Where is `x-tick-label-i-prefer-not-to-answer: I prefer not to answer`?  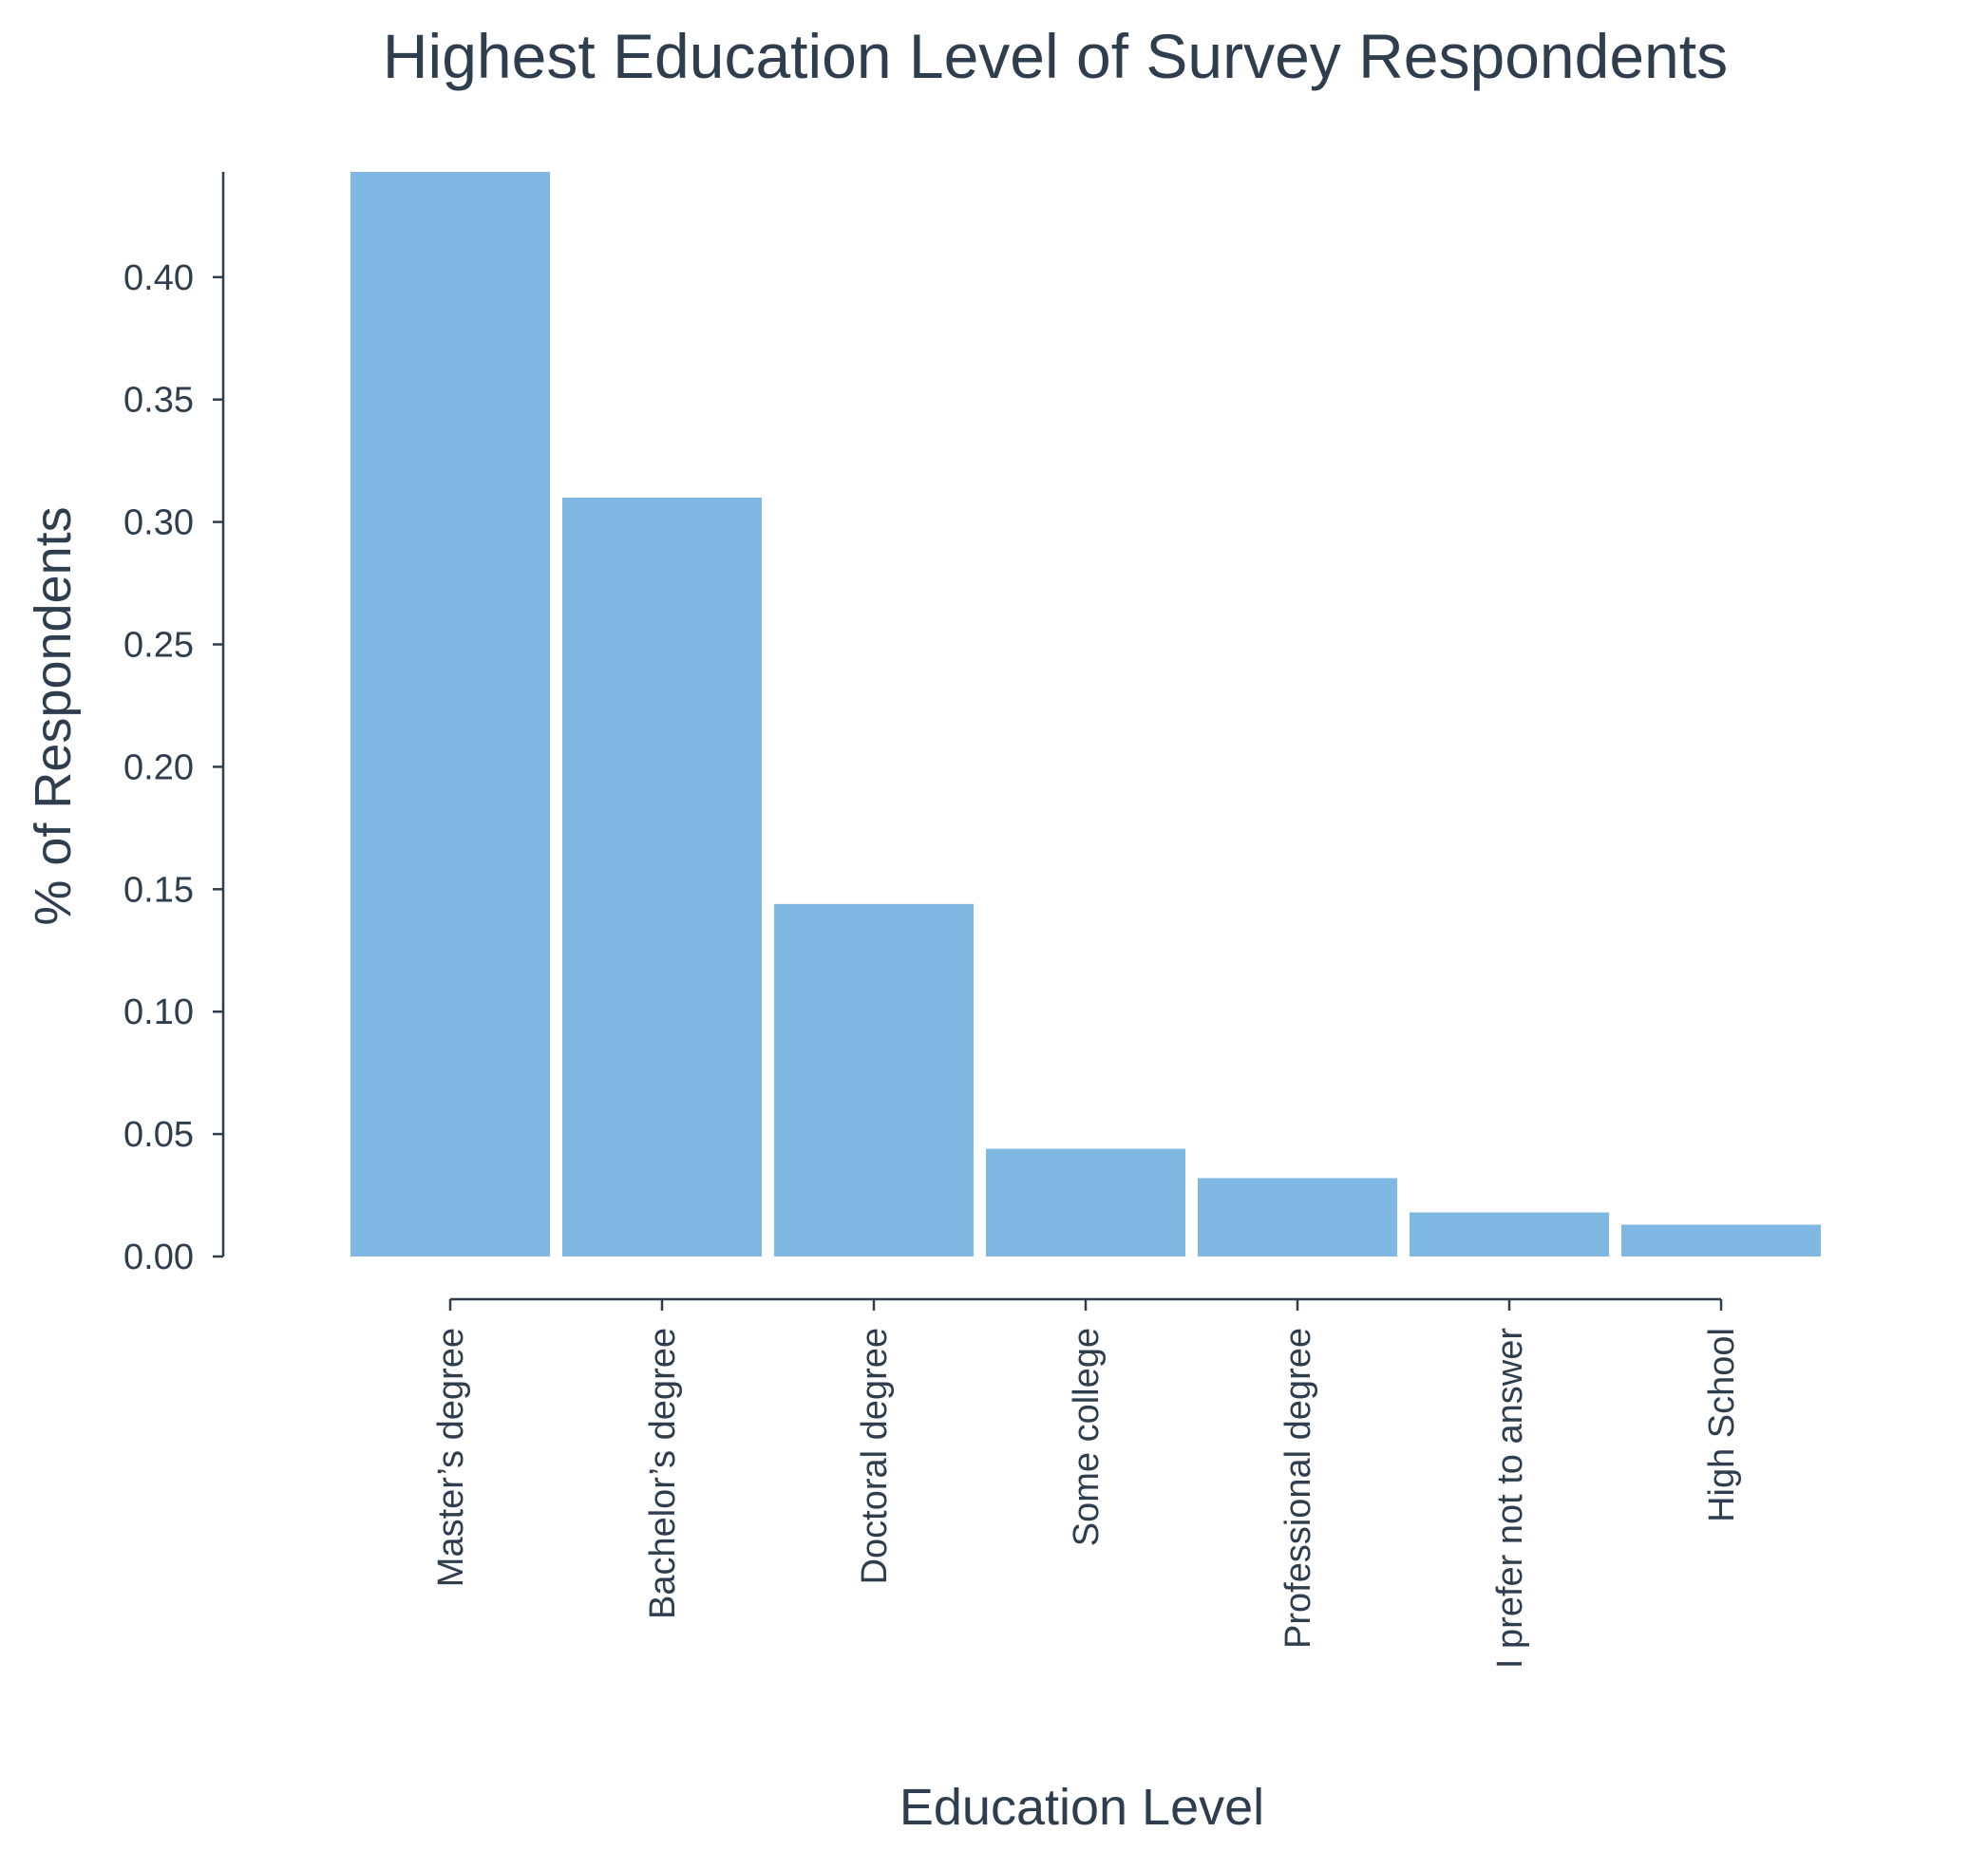
x-tick-label-i-prefer-not-to-answer: I prefer not to answer is located at coordinates (1510, 1499).